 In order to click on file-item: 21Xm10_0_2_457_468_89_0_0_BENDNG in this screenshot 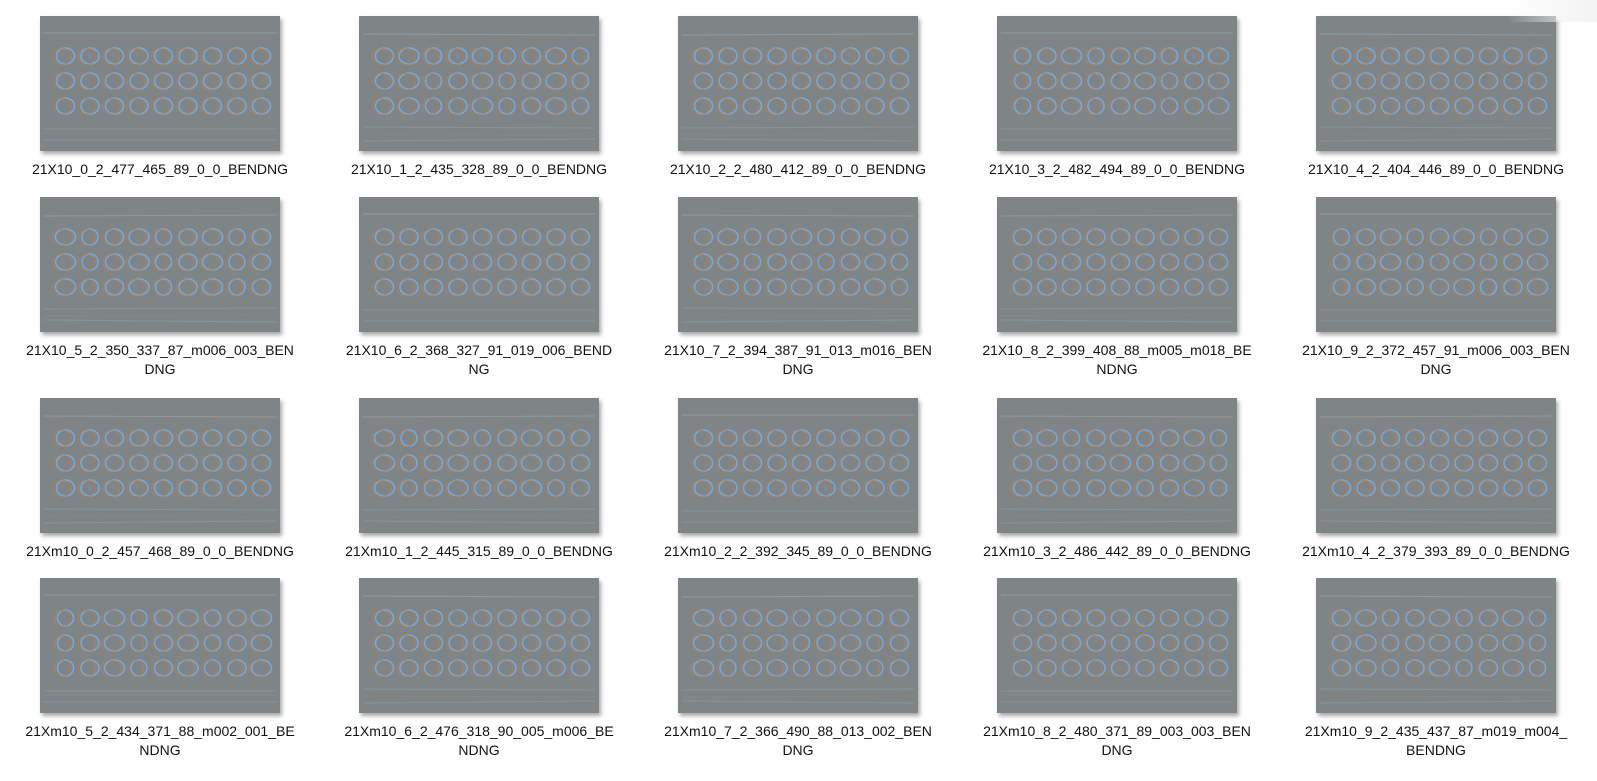, I will do `click(150, 485)`.